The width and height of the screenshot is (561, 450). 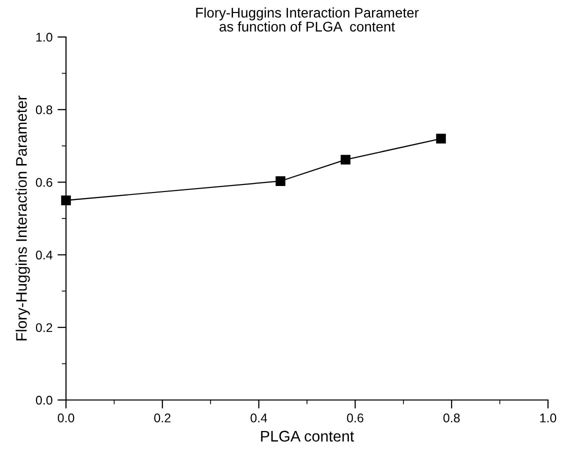 What do you see at coordinates (66, 418) in the screenshot?
I see `x-tick-label: 0.0` at bounding box center [66, 418].